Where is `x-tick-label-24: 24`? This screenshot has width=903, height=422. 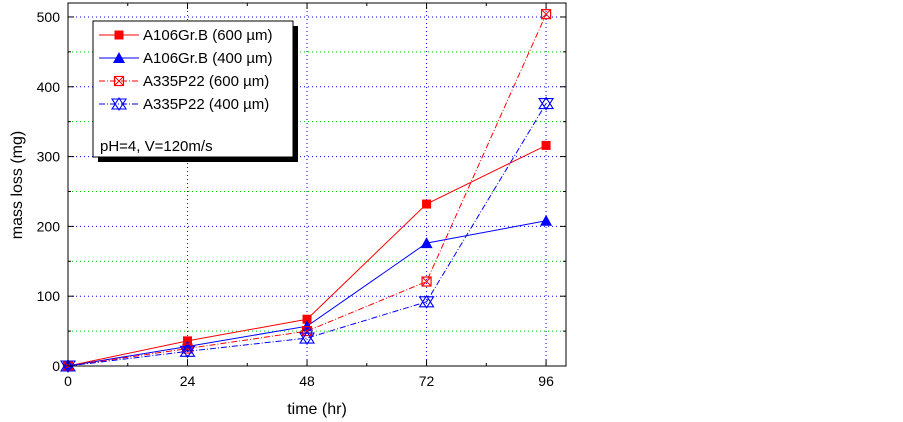
x-tick-label-24: 24 is located at coordinates (188, 381).